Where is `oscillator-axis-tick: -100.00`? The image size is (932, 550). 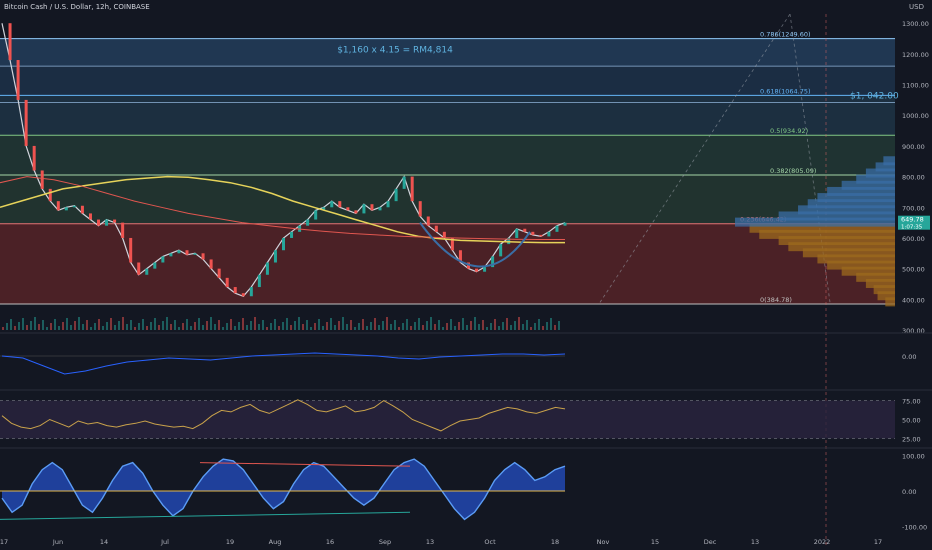 oscillator-axis-tick: -100.00 is located at coordinates (914, 527).